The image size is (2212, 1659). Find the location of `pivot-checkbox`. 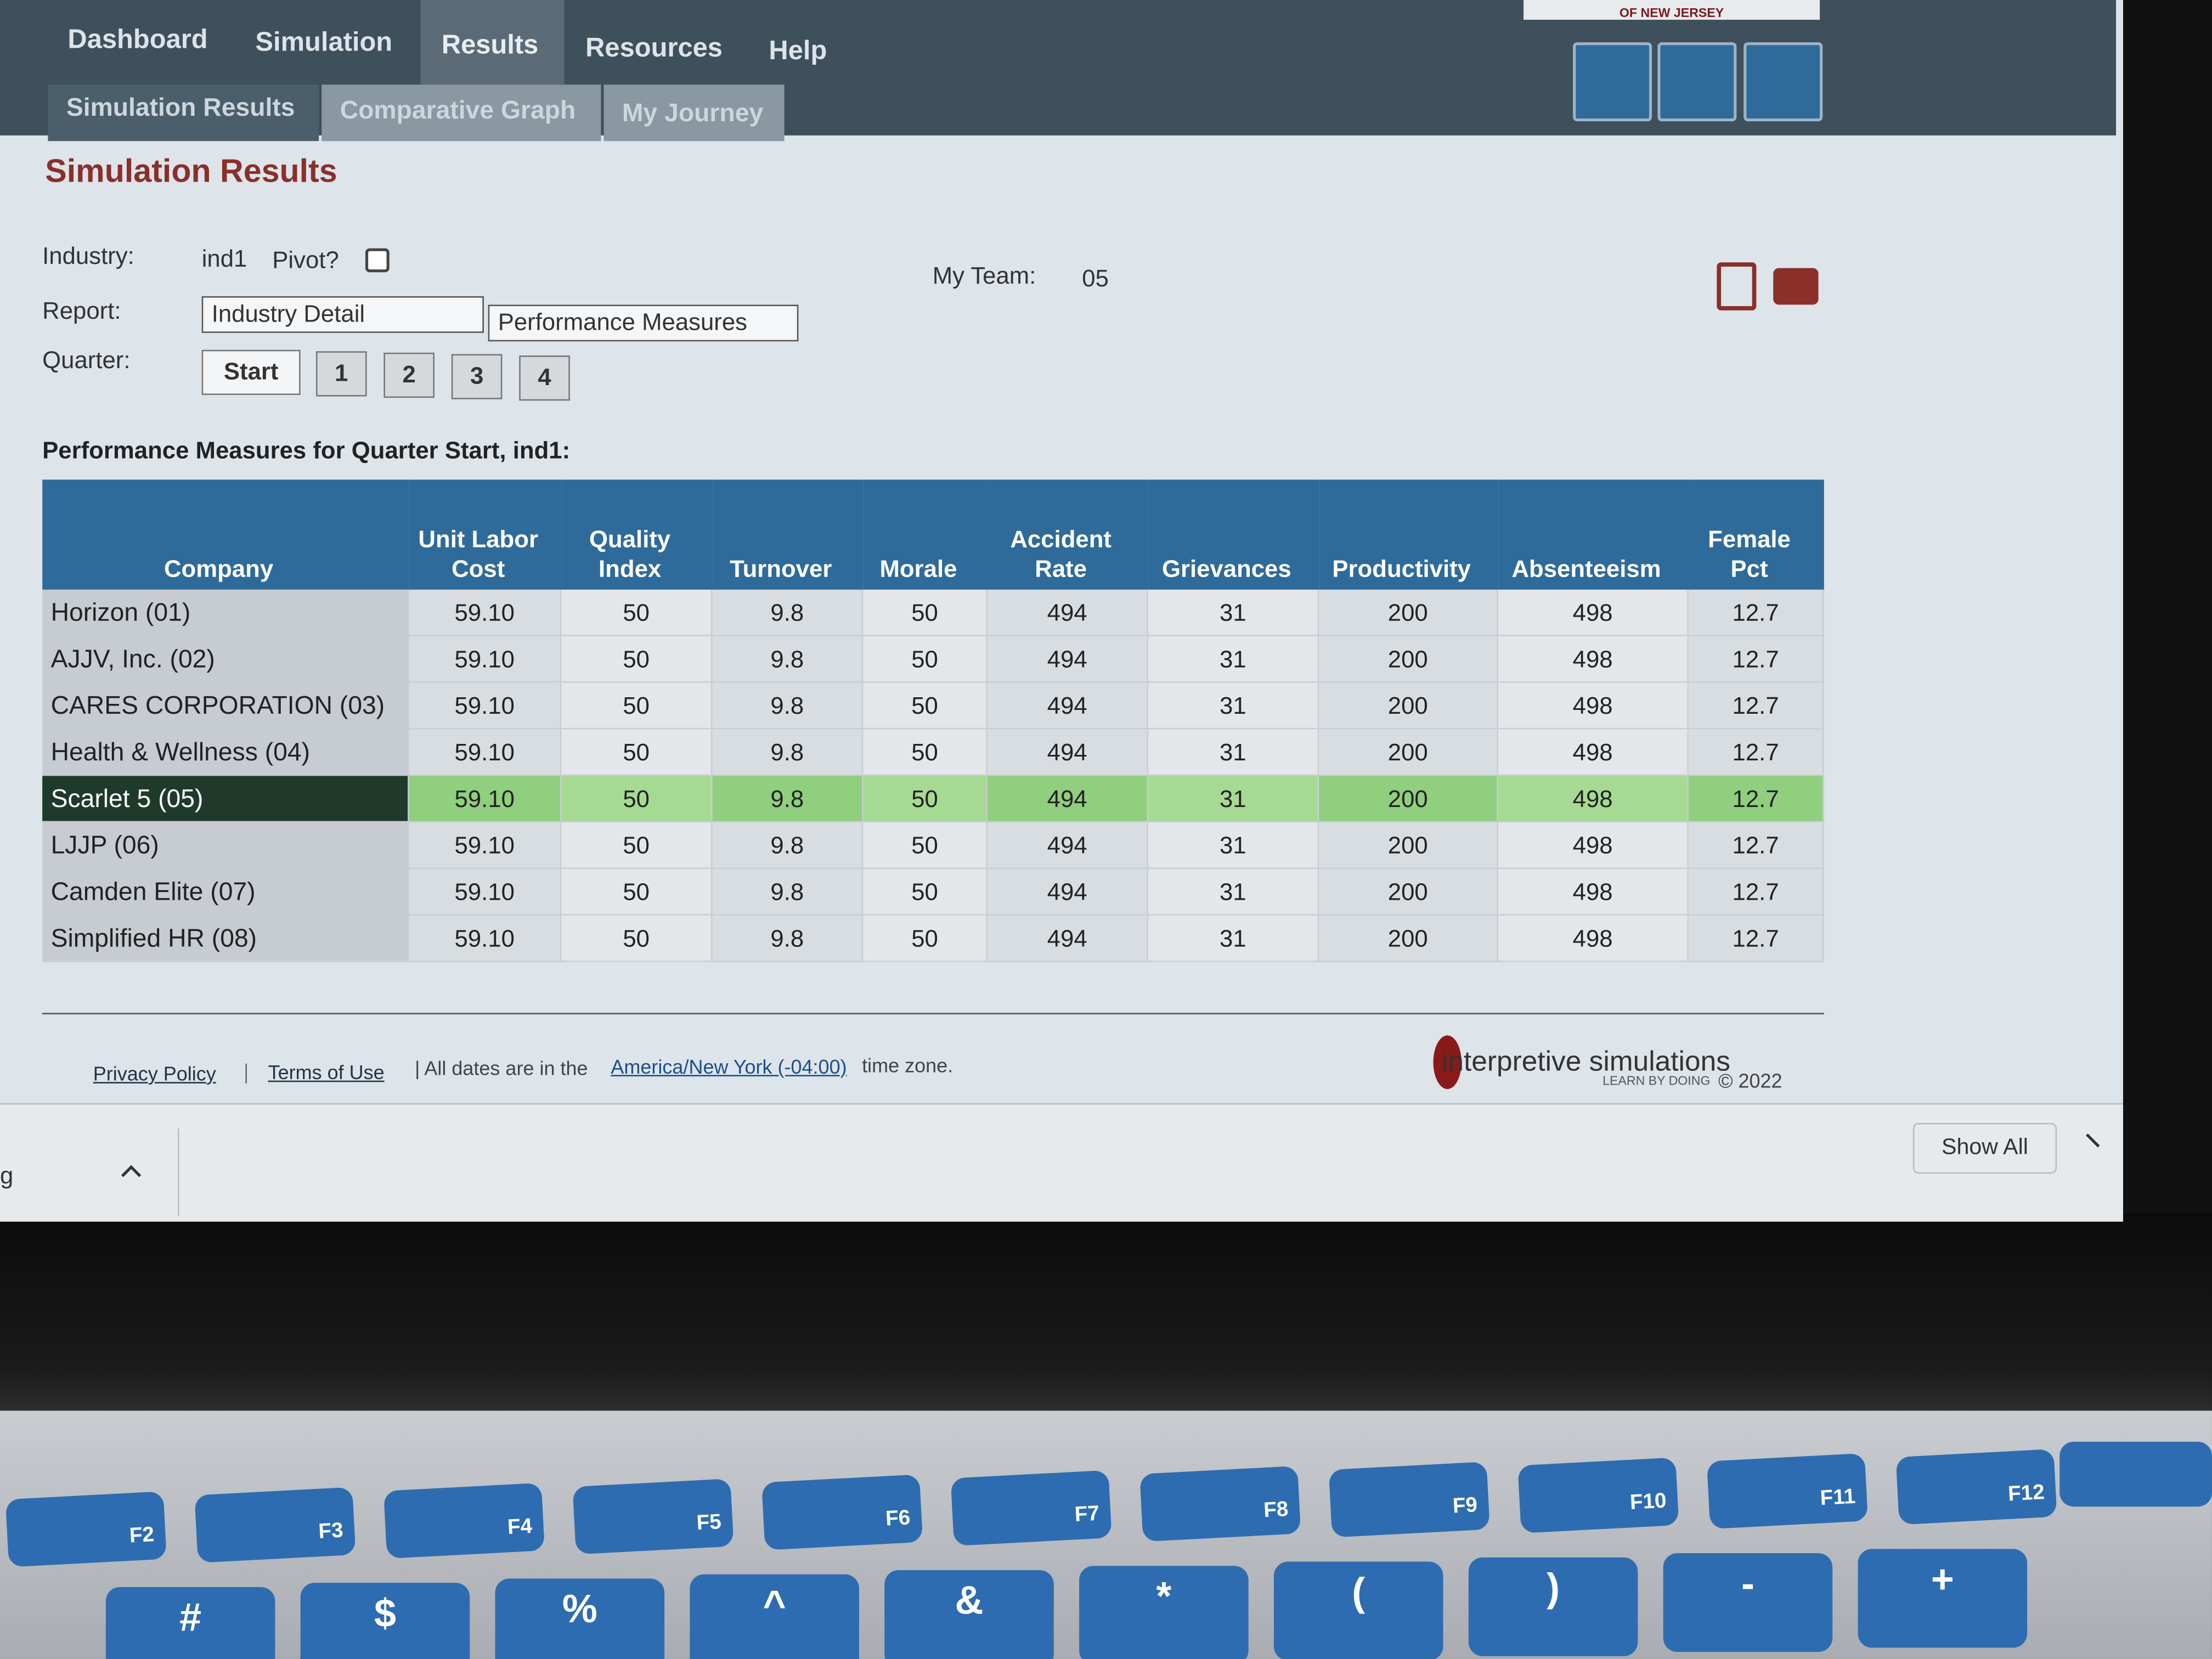

pivot-checkbox is located at coordinates (377, 260).